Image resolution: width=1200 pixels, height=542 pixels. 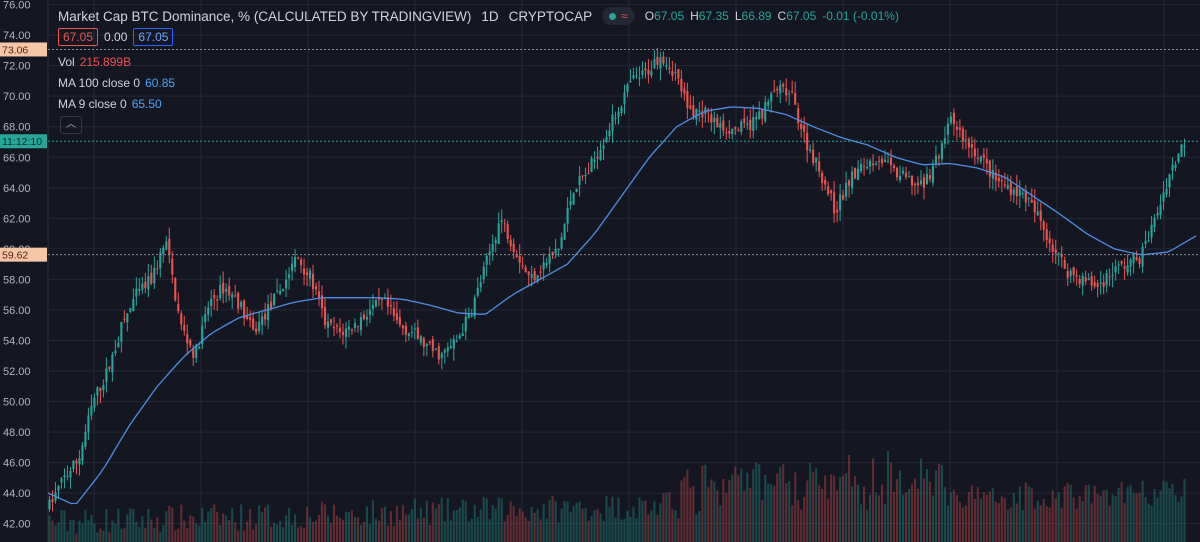 What do you see at coordinates (71, 125) in the screenshot?
I see `collapse-chevron-icon: ︿` at bounding box center [71, 125].